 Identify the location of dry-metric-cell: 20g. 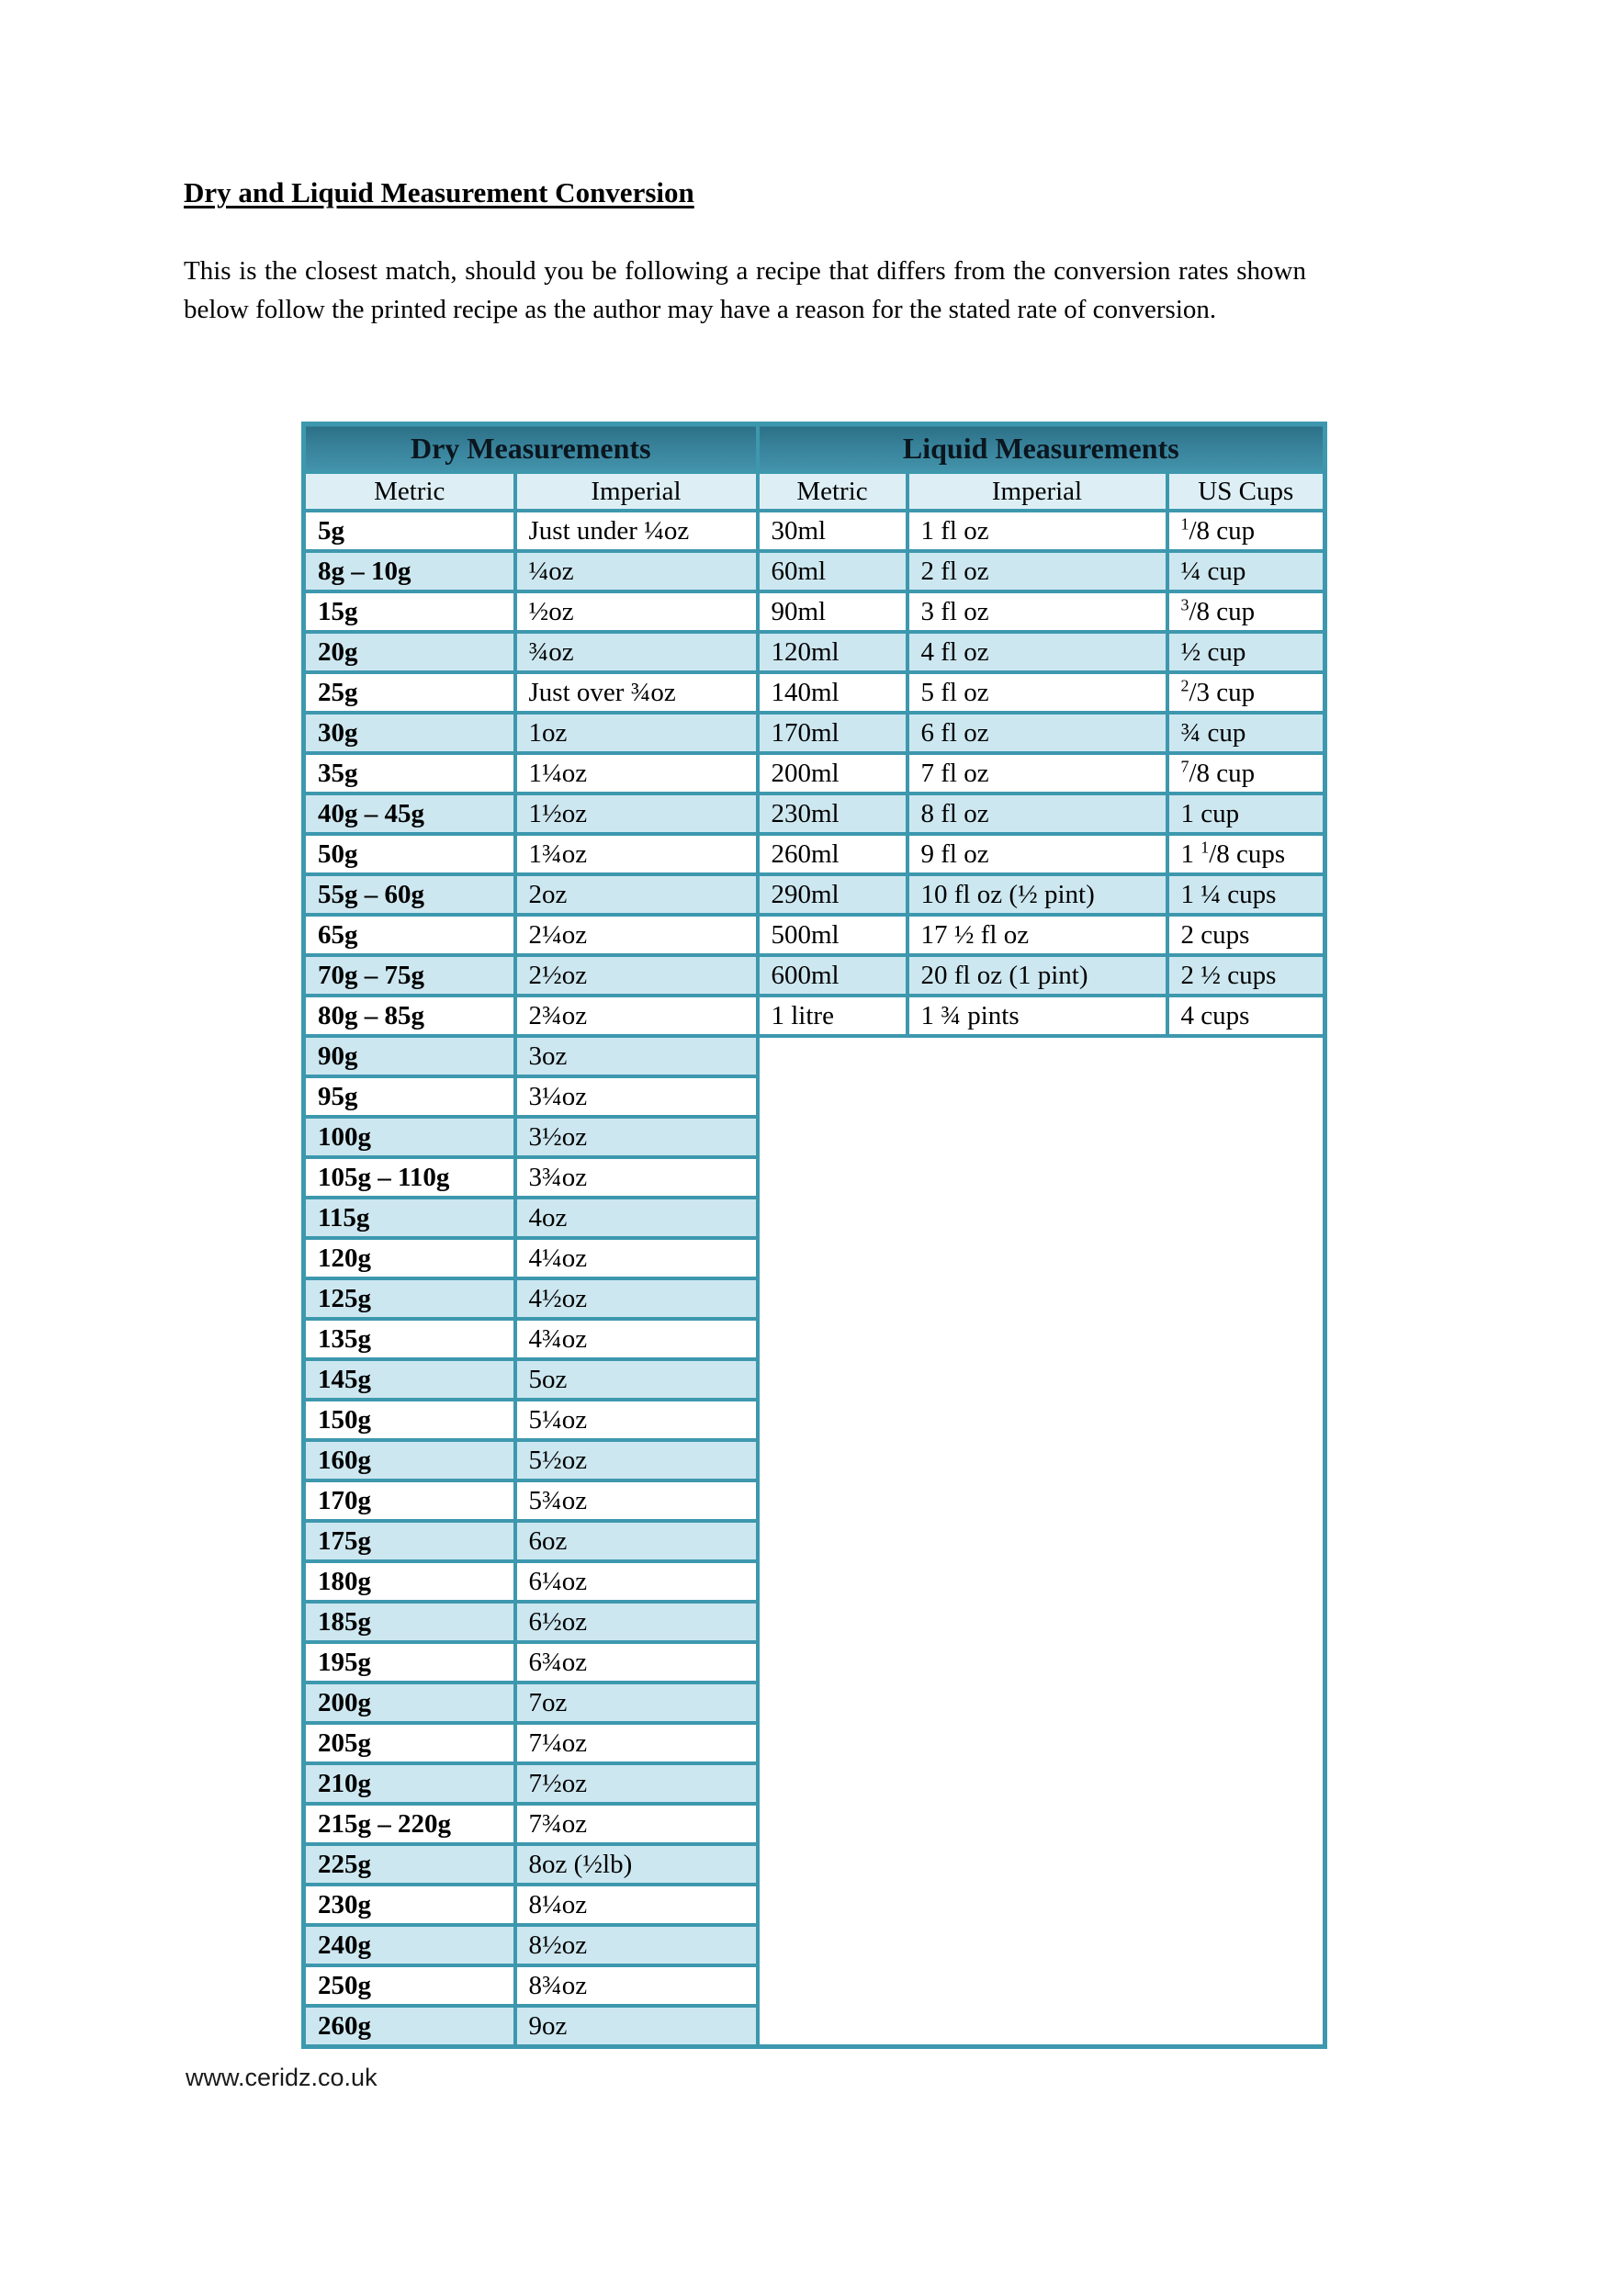
(409, 652).